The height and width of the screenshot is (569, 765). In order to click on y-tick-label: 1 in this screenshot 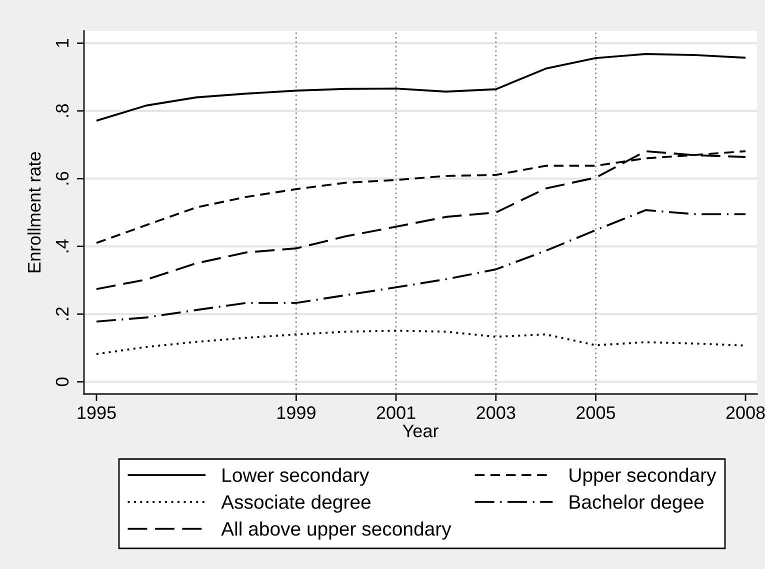, I will do `click(62, 43)`.